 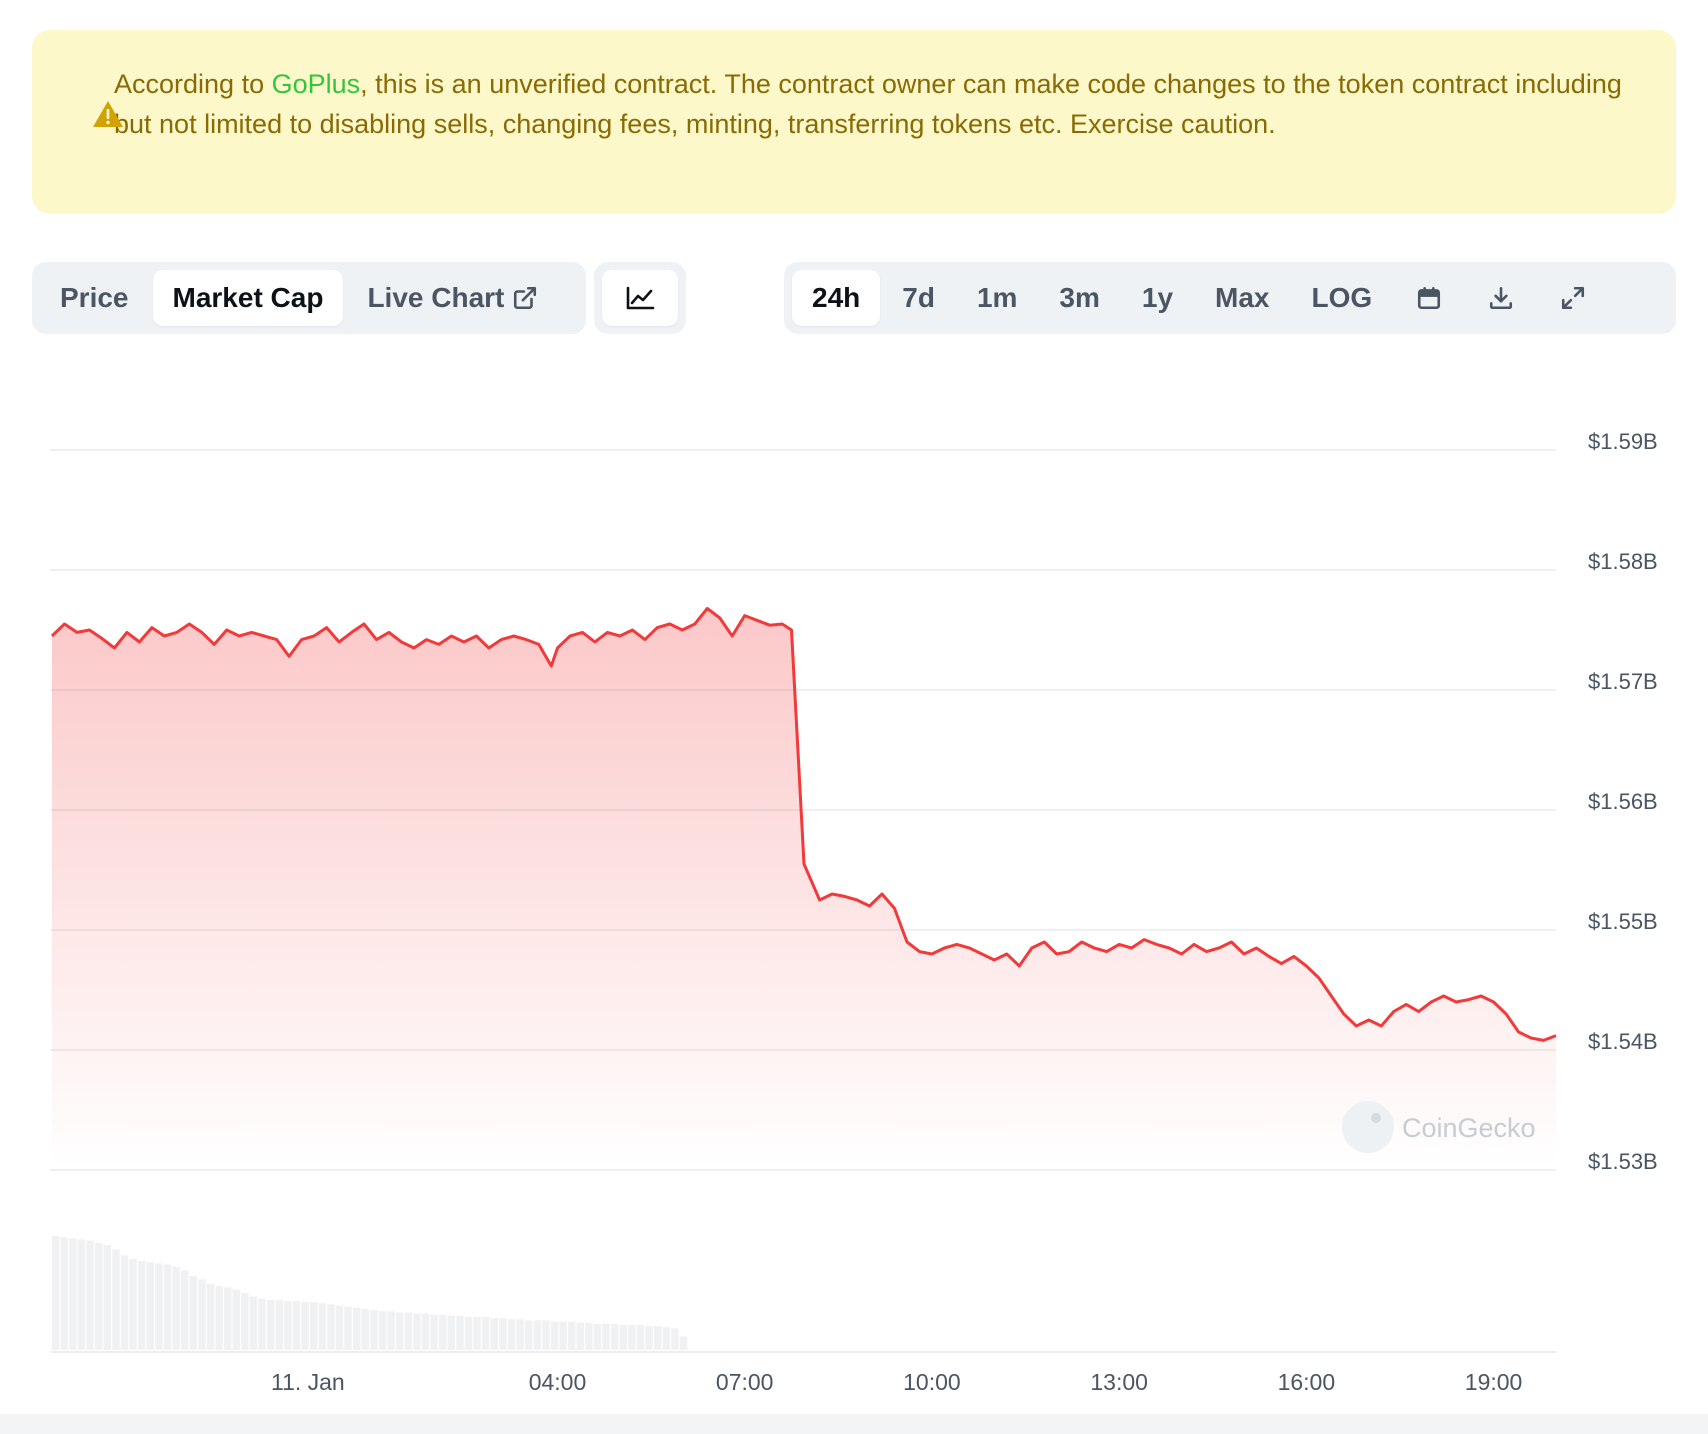 I want to click on range-max-label: Max, so click(x=1242, y=297).